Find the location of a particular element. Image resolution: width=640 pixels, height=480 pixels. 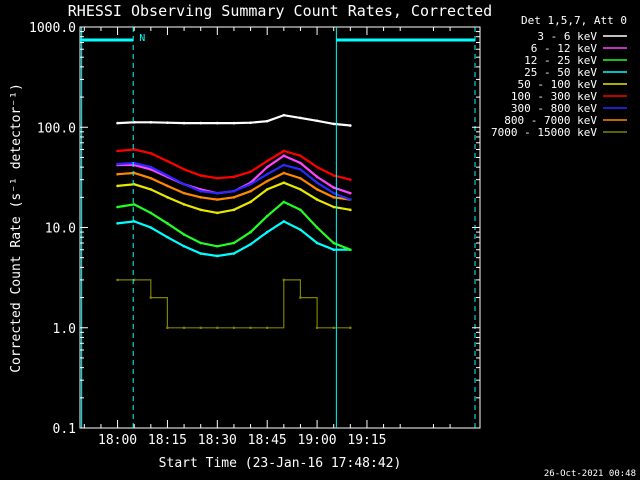

legend-label: 50 - 100 keV is located at coordinates (558, 84).